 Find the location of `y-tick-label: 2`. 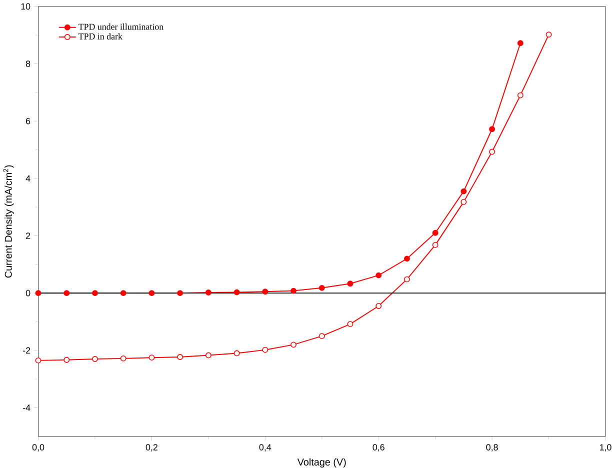

y-tick-label: 2 is located at coordinates (28, 235).